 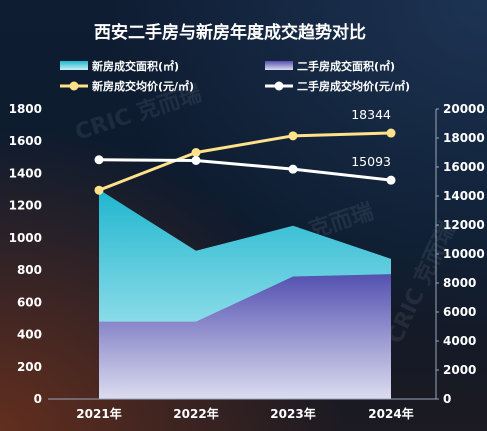 What do you see at coordinates (25, 238) in the screenshot?
I see `y-left-tick-label: 1000` at bounding box center [25, 238].